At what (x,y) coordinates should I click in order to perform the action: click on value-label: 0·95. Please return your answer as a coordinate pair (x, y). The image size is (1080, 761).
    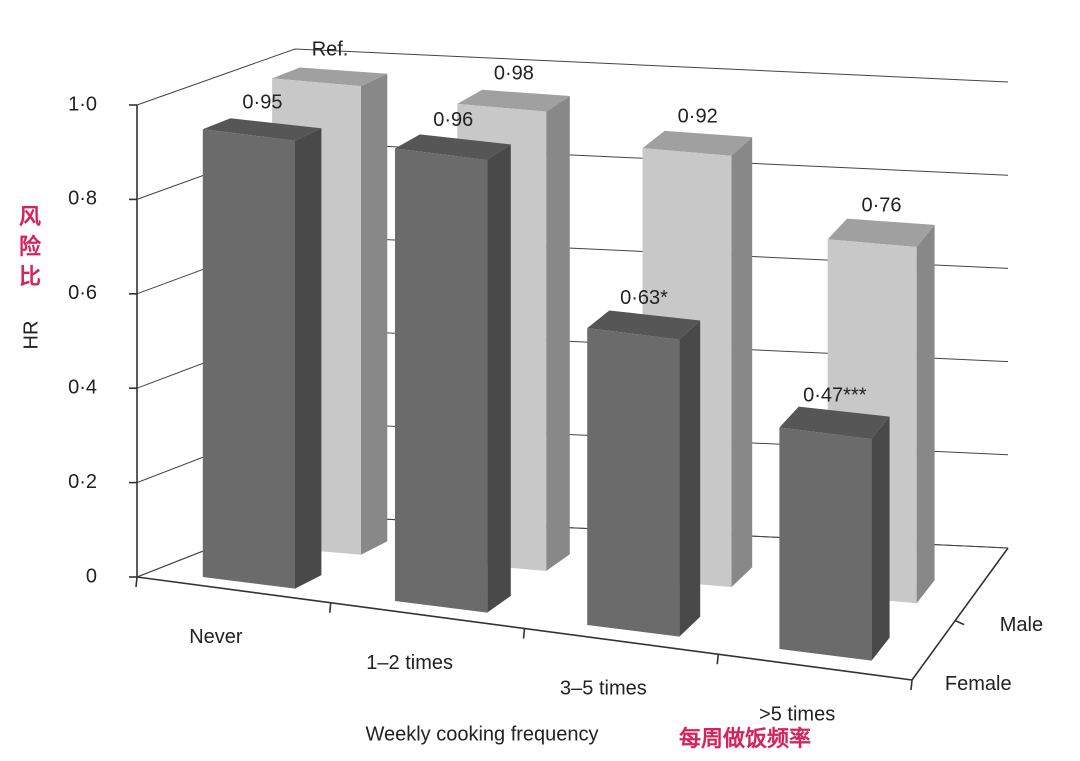
    Looking at the image, I should click on (262, 102).